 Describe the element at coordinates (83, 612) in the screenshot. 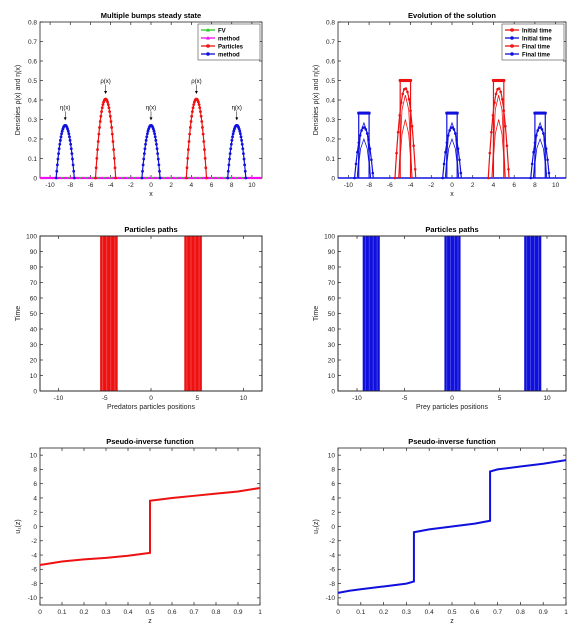

I see `x-tick-label: 0.2` at that location.